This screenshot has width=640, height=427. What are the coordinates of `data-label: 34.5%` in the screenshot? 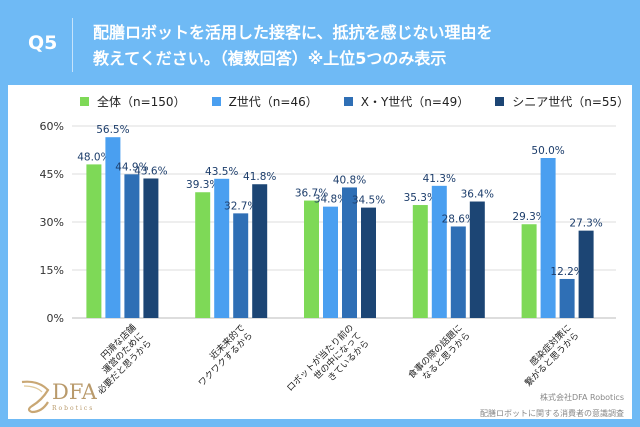 It's located at (368, 201).